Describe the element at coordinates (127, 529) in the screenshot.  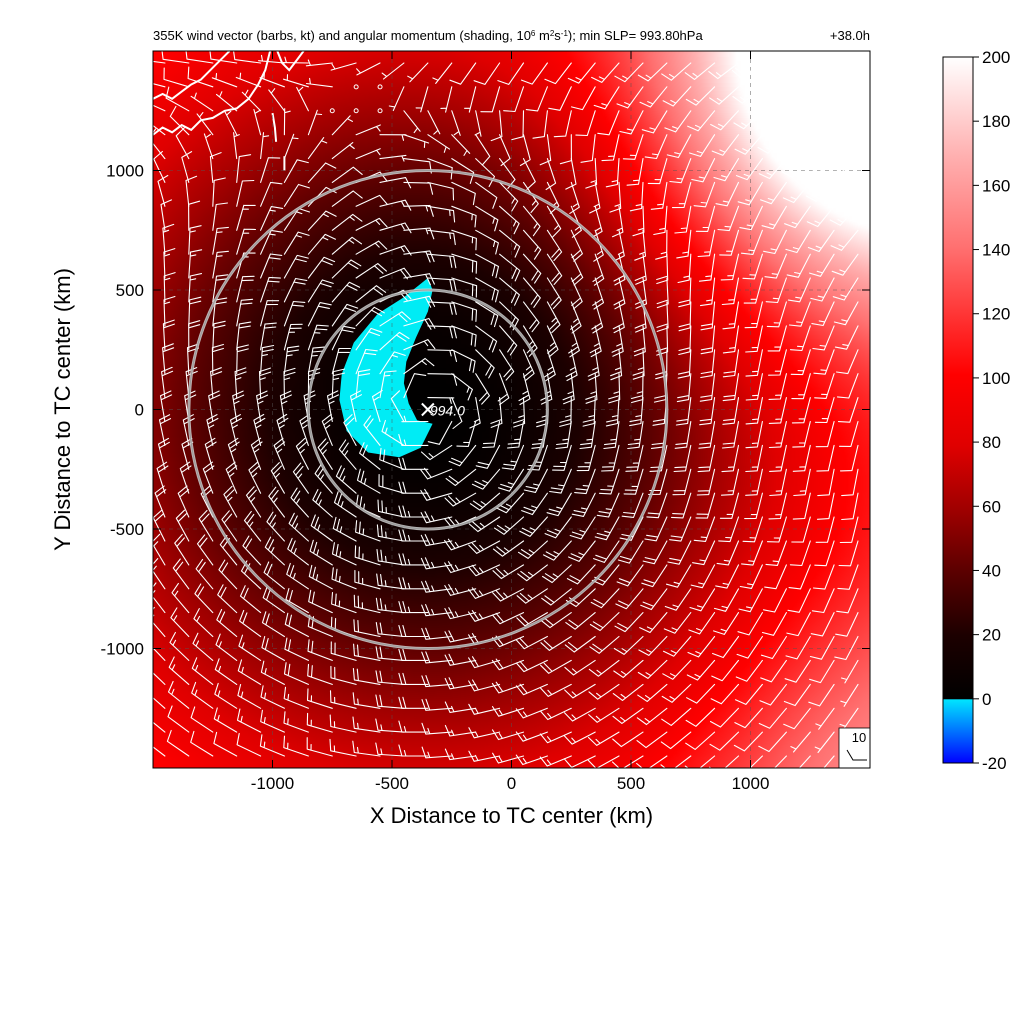
I see `y-tick-label: -500` at that location.